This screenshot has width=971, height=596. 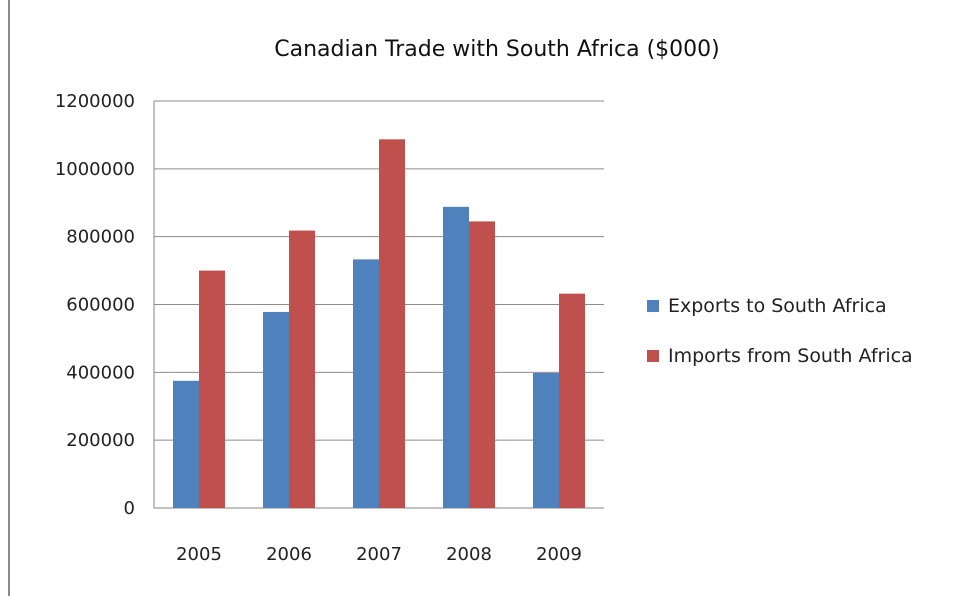 What do you see at coordinates (366, 383) in the screenshot?
I see `bar-exports-2007` at bounding box center [366, 383].